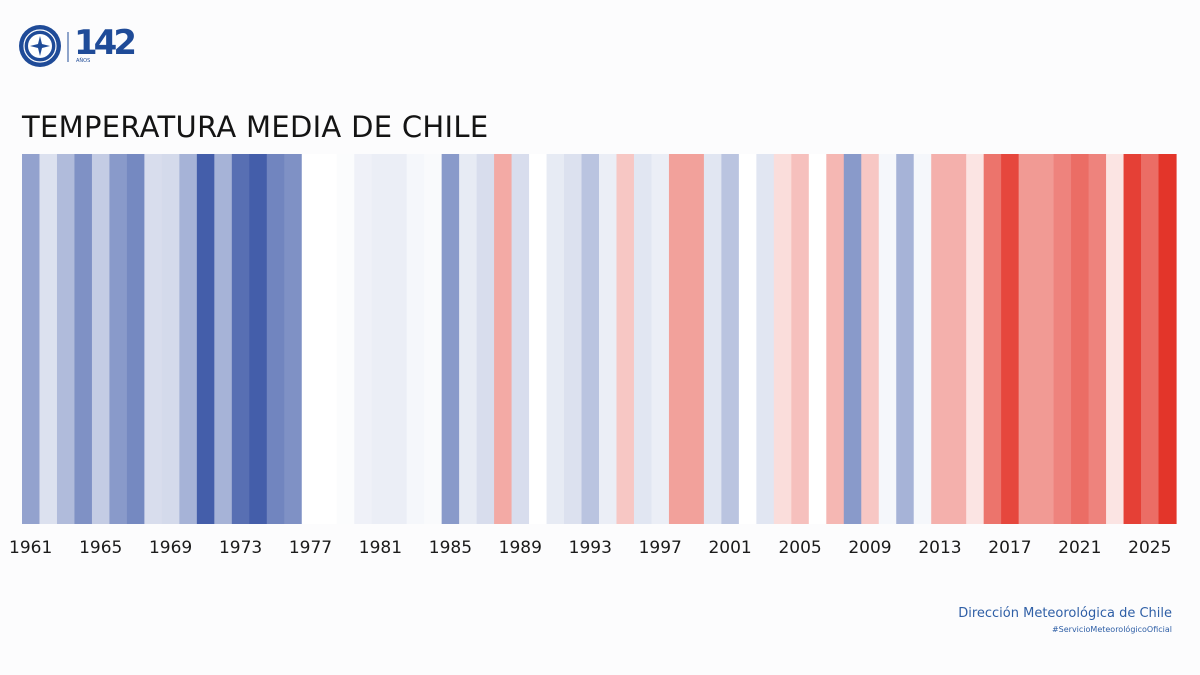  I want to click on stripe-1975, so click(275, 339).